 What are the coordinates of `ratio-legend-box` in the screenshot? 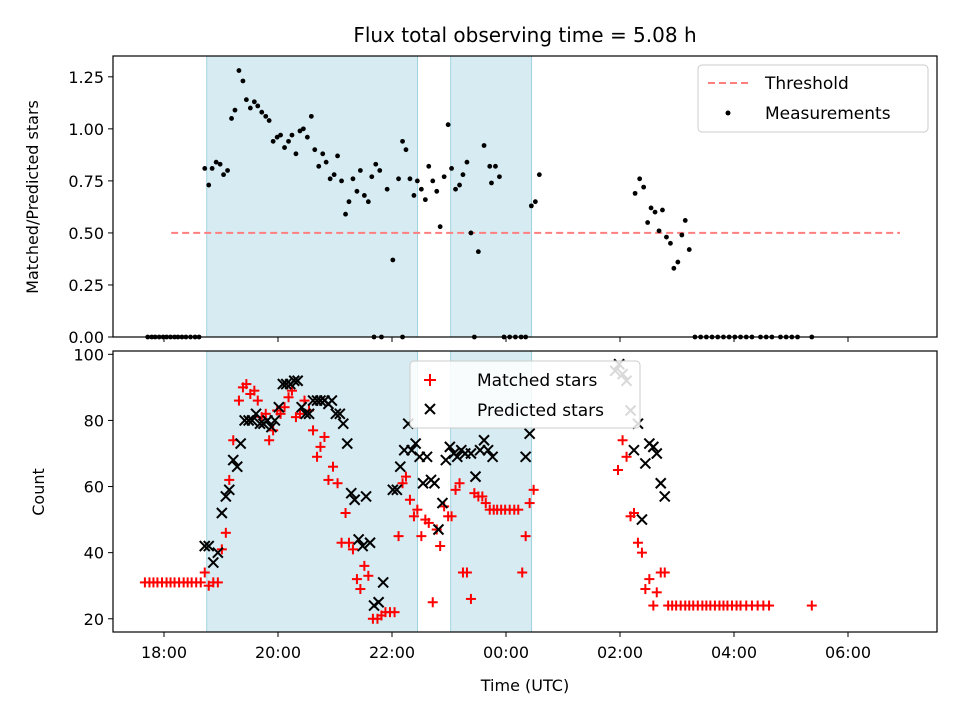 It's located at (813, 98).